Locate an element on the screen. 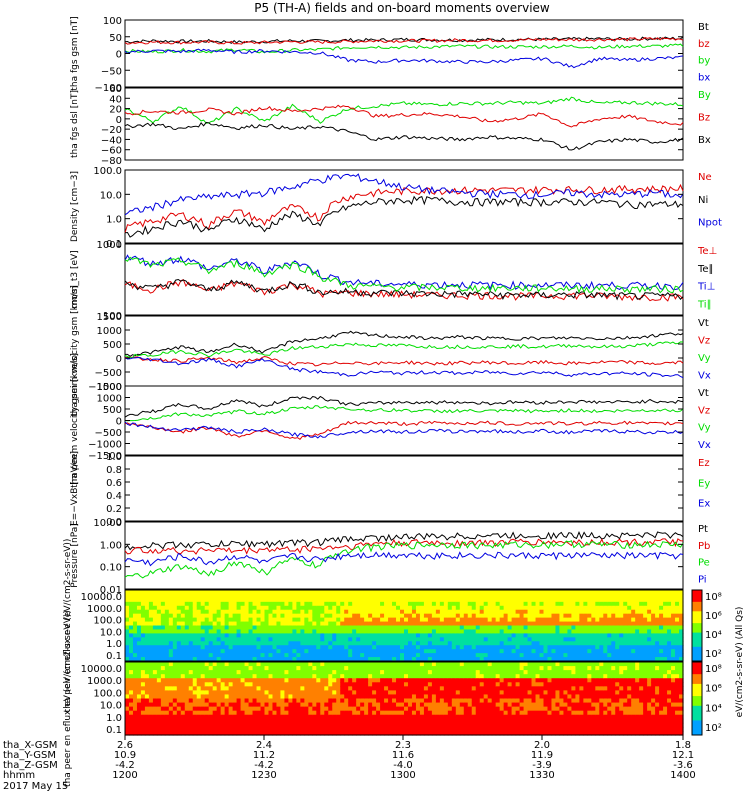  y-tick-label: 0 is located at coordinates (119, 359).